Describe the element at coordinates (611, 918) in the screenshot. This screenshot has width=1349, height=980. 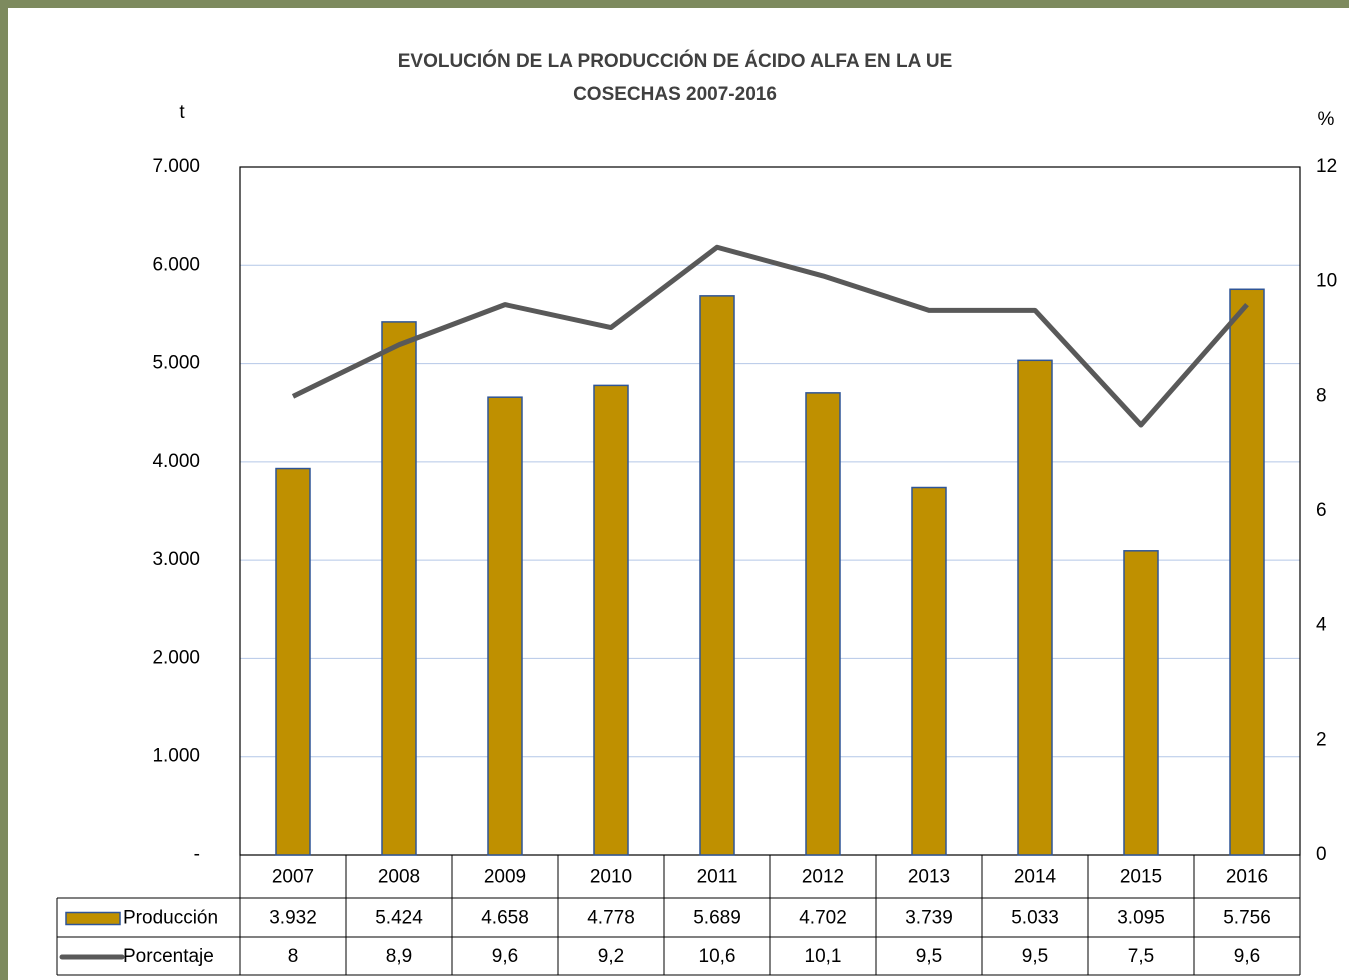
I see `table-value: 4.778` at that location.